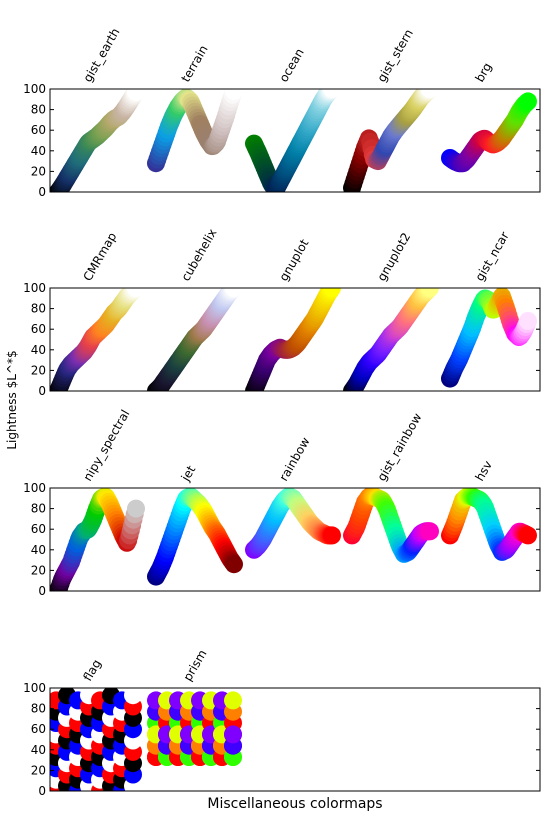 The height and width of the screenshot is (832, 560). What do you see at coordinates (430, 93) in the screenshot?
I see `gist_stern-point` at bounding box center [430, 93].